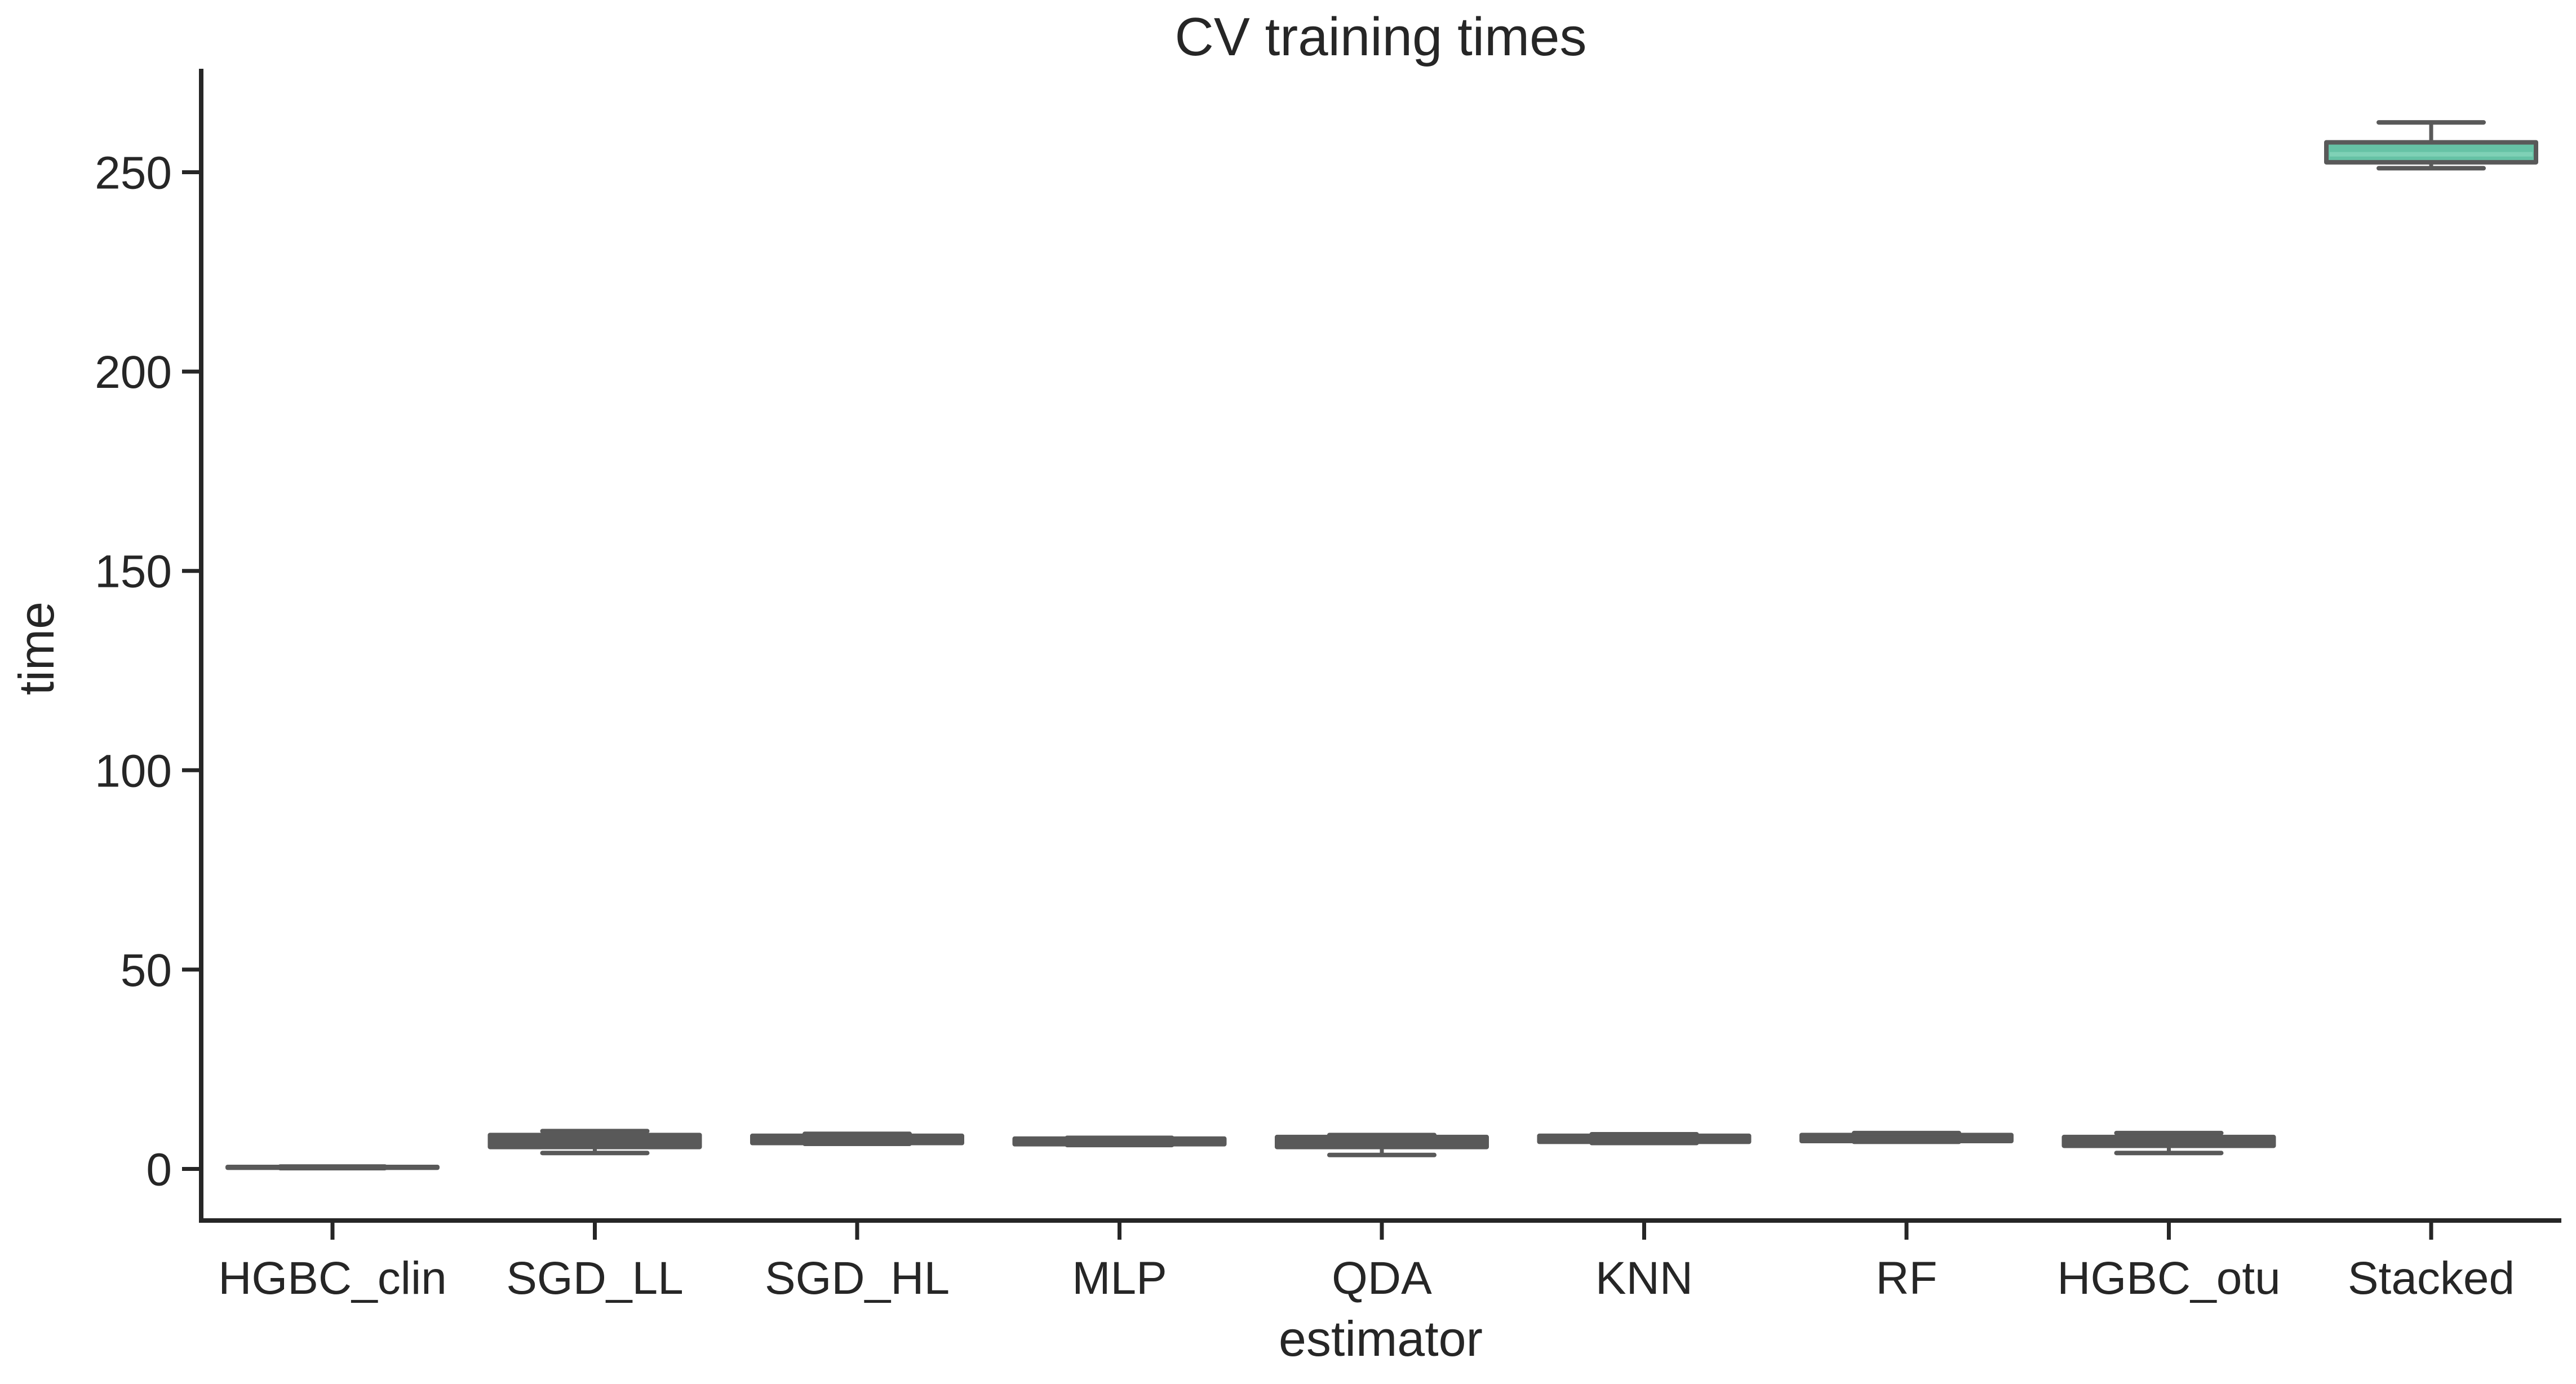  Describe the element at coordinates (2431, 1278) in the screenshot. I see `x-tick-label: Stacked` at that location.